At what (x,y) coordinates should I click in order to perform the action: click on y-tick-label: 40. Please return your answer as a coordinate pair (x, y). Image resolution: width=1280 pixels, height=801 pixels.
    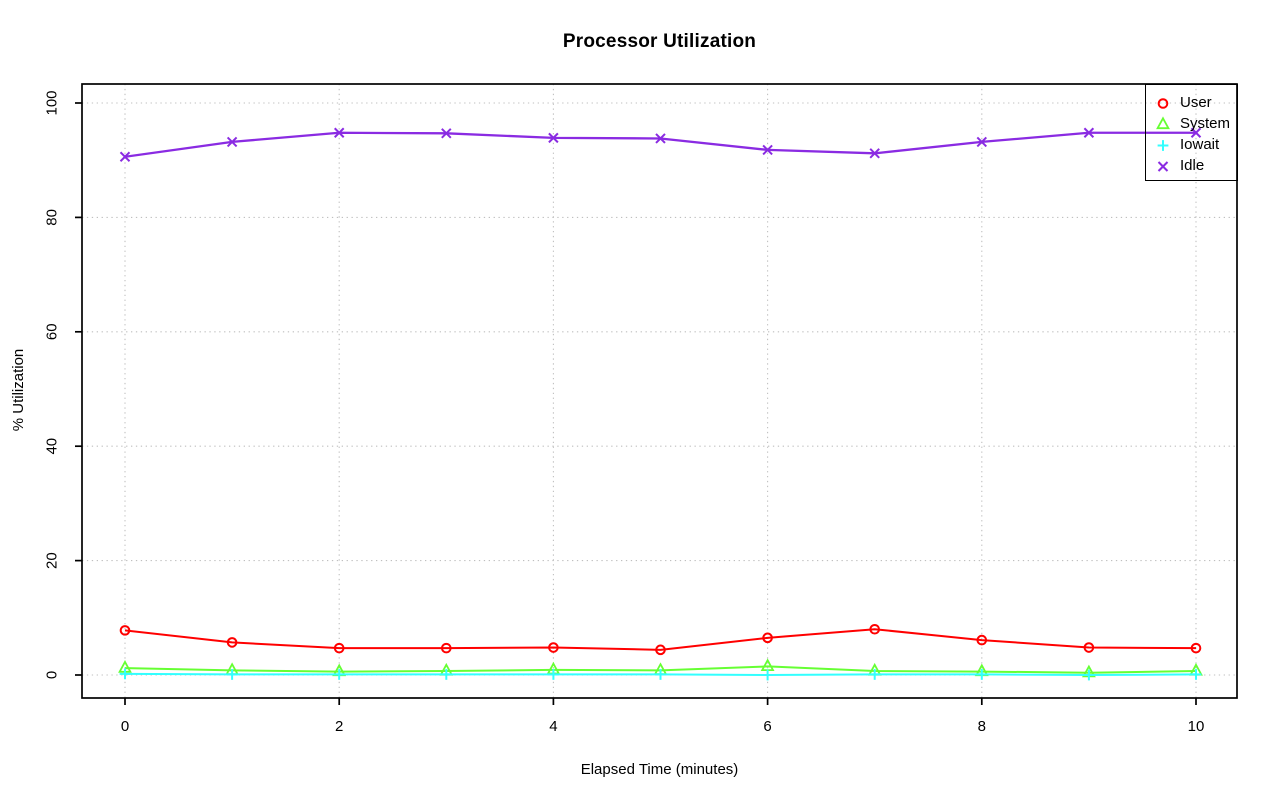
    Looking at the image, I should click on (52, 446).